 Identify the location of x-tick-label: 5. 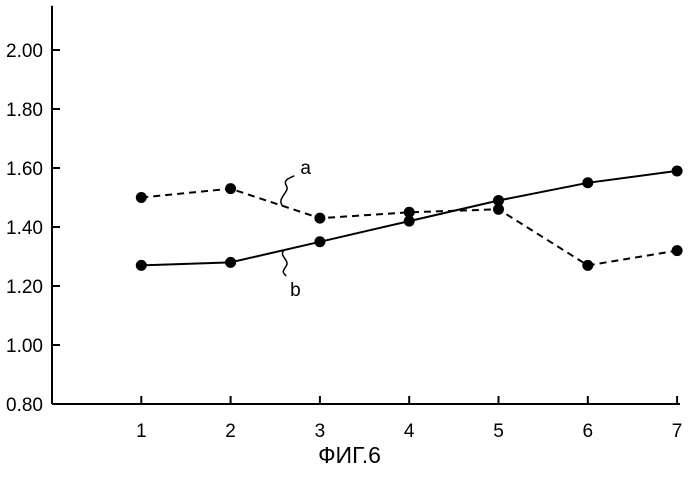
(498, 431).